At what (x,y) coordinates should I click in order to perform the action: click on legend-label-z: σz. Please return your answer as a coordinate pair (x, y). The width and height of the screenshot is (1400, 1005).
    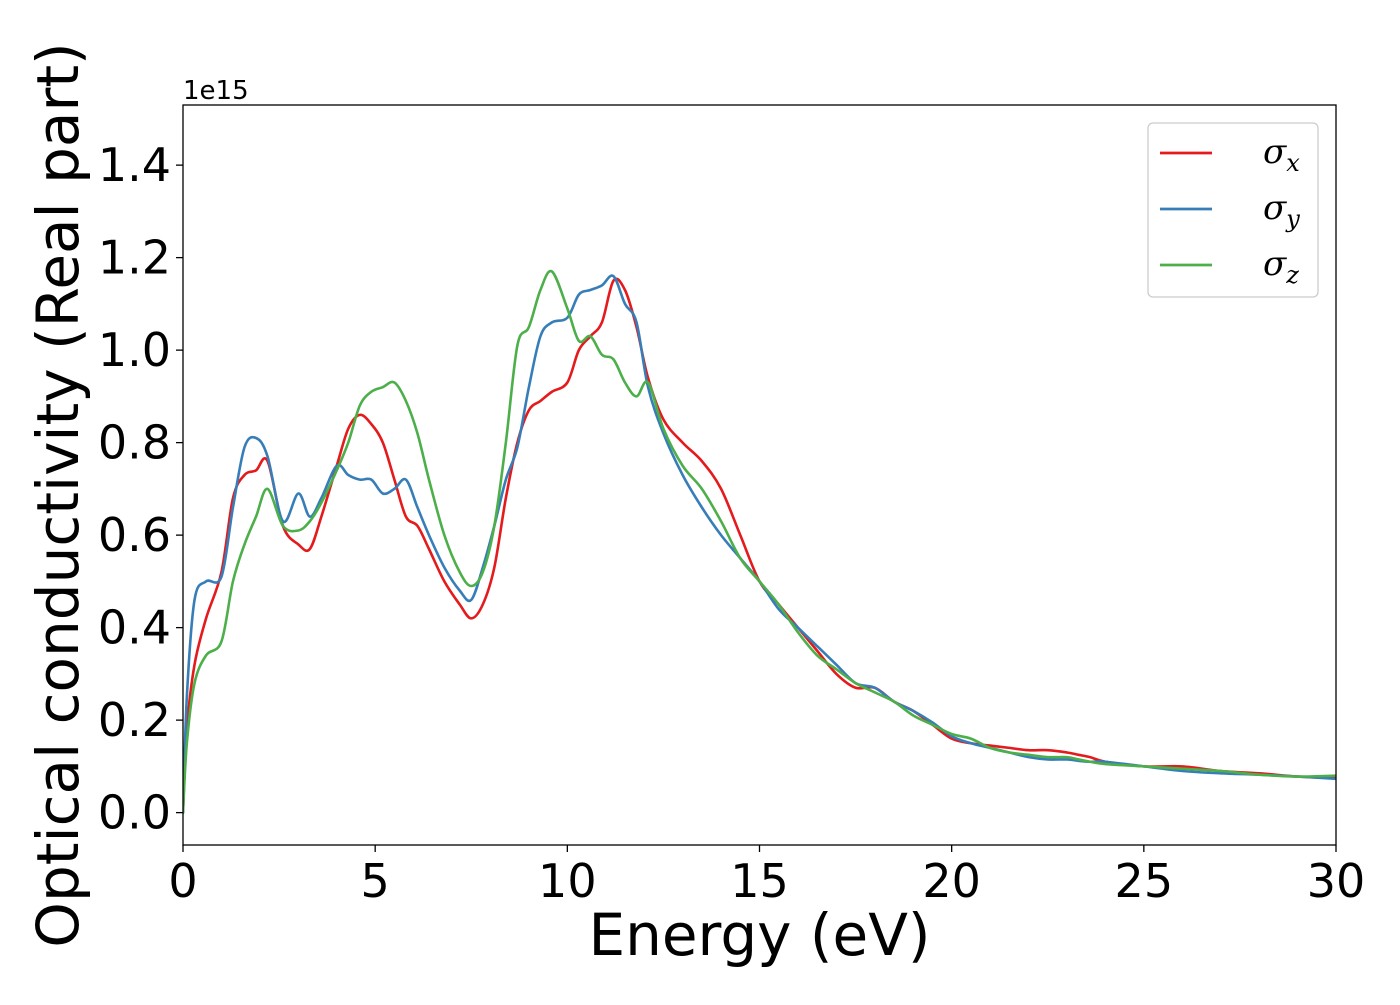
    Looking at the image, I should click on (1281, 266).